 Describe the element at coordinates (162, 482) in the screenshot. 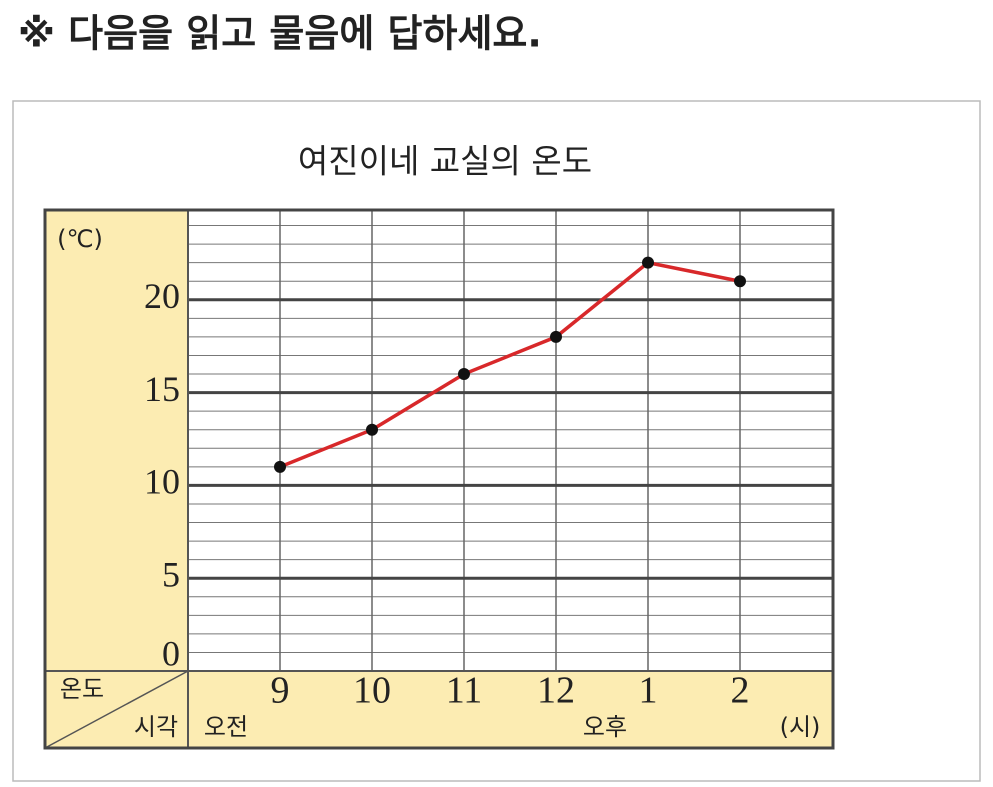

I see `y-tick-label: 10` at that location.